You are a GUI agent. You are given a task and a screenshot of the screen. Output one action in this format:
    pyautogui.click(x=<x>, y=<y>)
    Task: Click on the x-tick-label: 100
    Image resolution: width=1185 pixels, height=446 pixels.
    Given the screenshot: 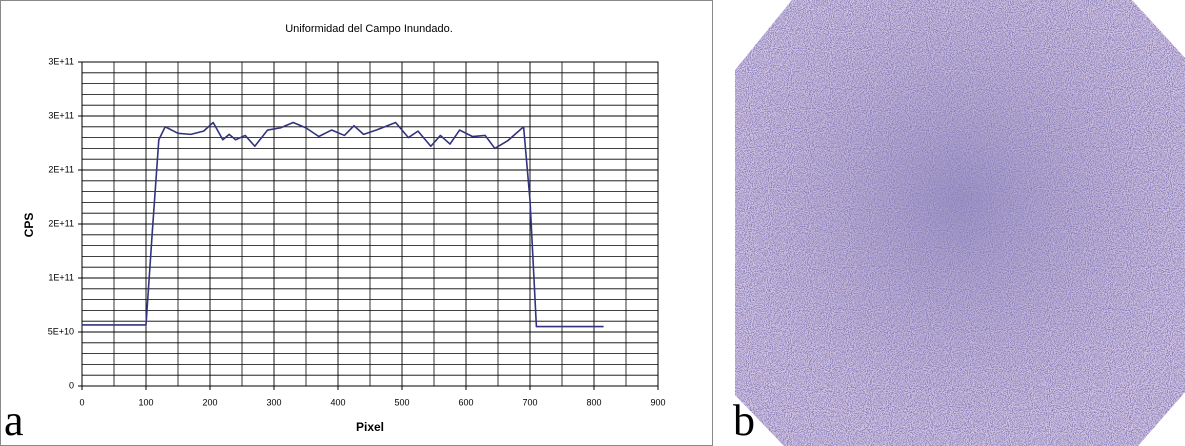 What is the action you would take?
    pyautogui.click(x=145, y=402)
    